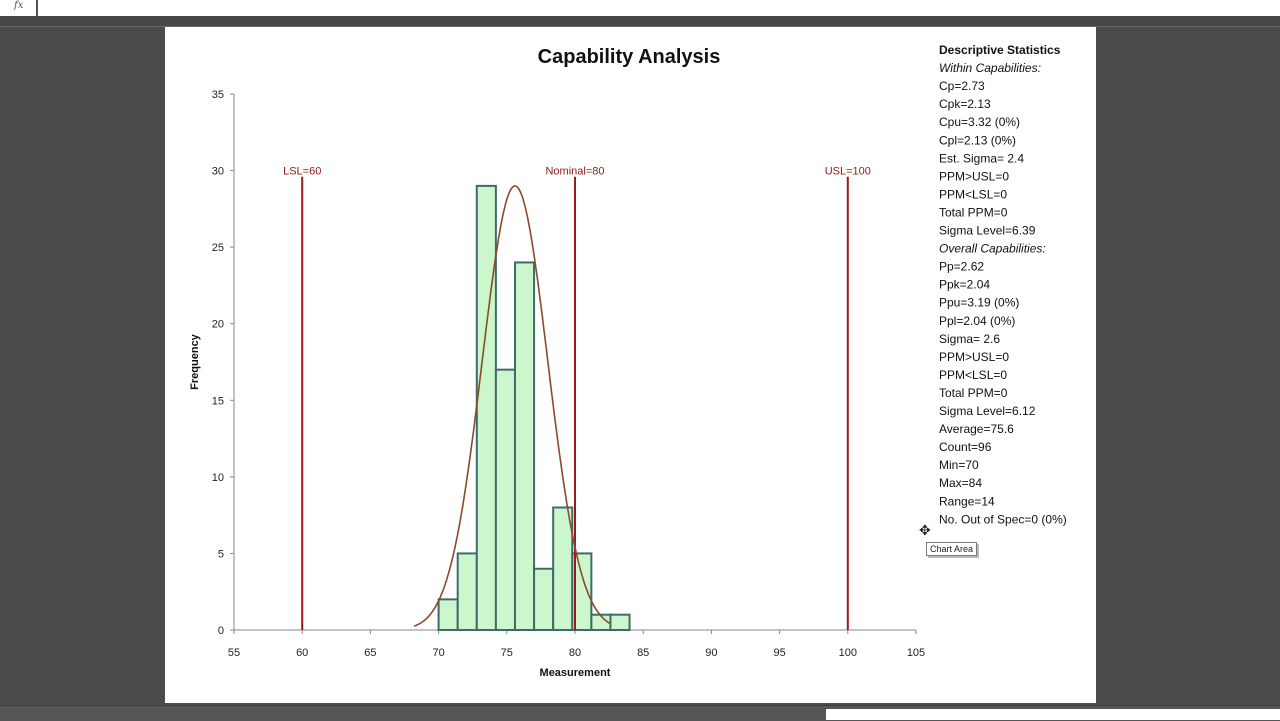  I want to click on stat-line: Cpk=2.13, so click(965, 104).